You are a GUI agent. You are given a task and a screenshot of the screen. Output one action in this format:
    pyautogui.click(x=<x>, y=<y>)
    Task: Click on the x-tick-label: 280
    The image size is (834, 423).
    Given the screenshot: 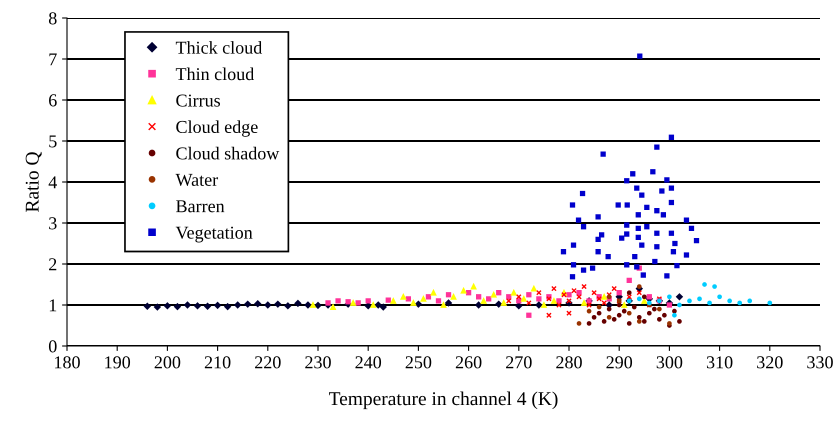 What is the action you would take?
    pyautogui.click(x=569, y=362)
    